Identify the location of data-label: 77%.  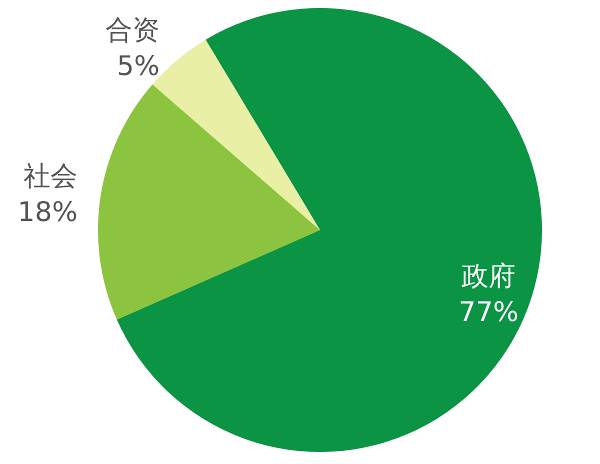
(488, 312).